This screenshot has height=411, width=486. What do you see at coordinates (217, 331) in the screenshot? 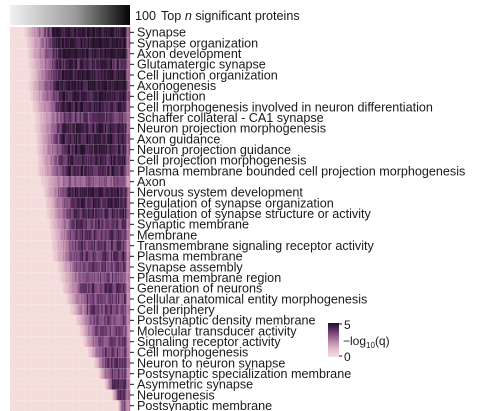
I see `row-label: Molecular transducer activity` at bounding box center [217, 331].